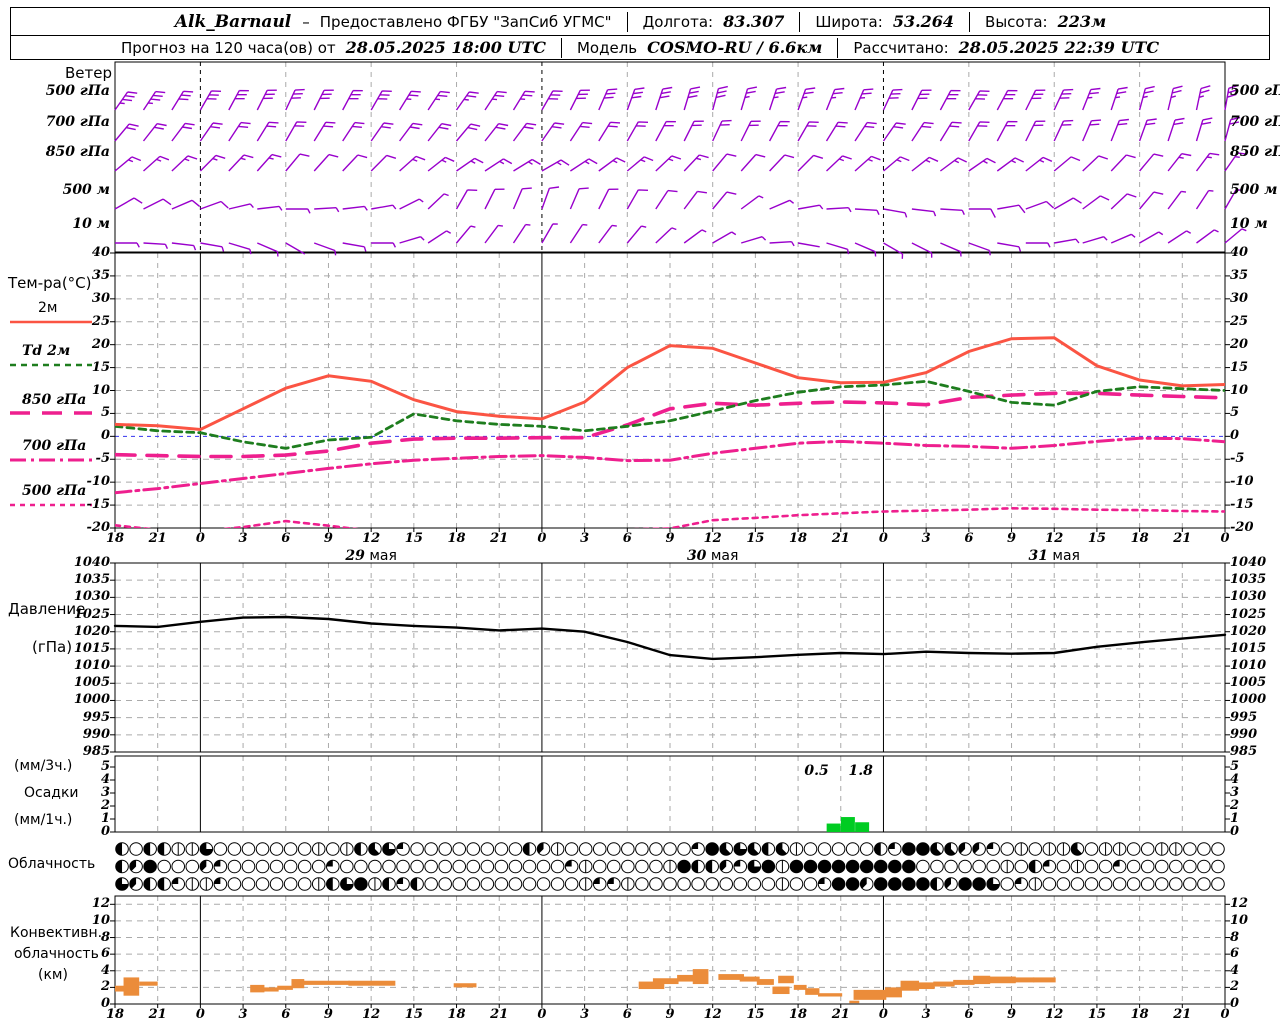  What do you see at coordinates (1054, 554) in the screenshot?
I see `date-label: 31 мая` at bounding box center [1054, 554].